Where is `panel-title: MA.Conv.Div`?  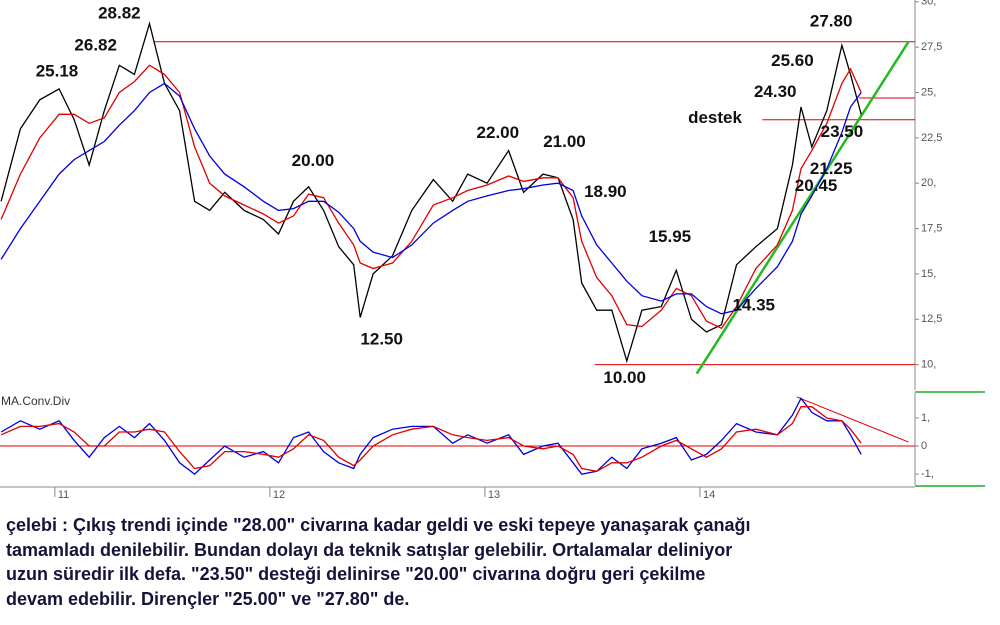 panel-title: MA.Conv.Div is located at coordinates (35, 401).